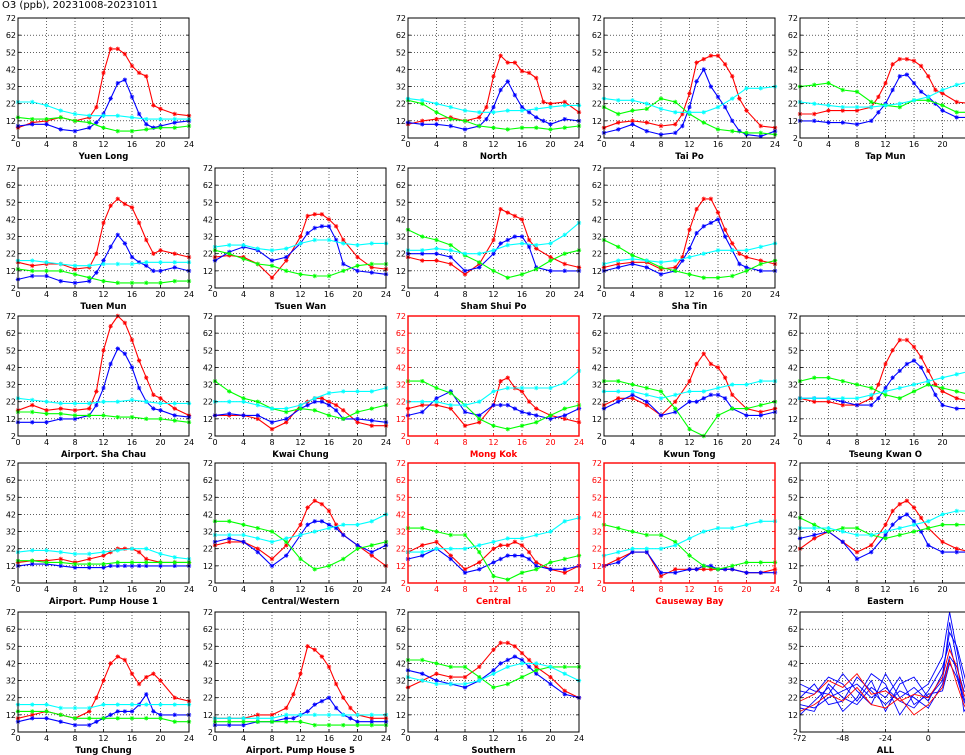 Image resolution: width=965 pixels, height=755 pixels. What do you see at coordinates (208, 237) in the screenshot?
I see `y-tick-label: 32` at bounding box center [208, 237].